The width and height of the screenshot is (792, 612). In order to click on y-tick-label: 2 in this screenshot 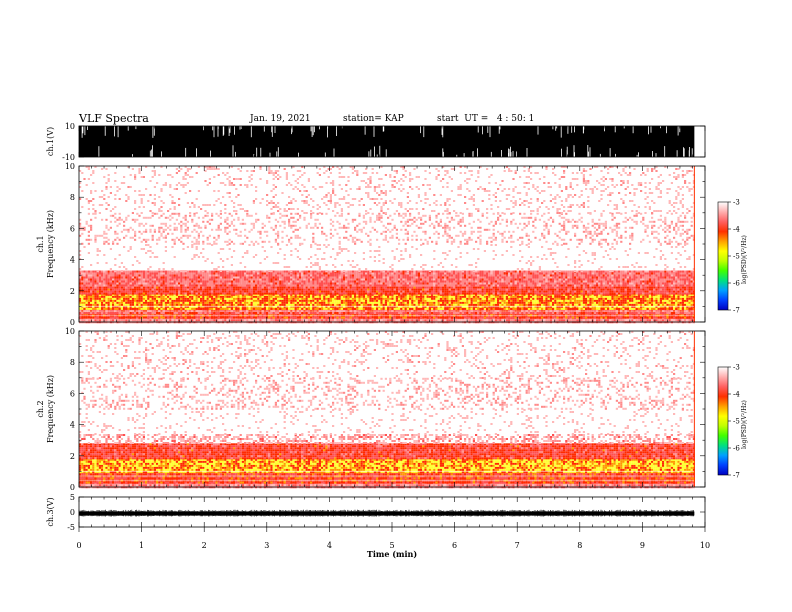, I will do `click(72, 456)`.